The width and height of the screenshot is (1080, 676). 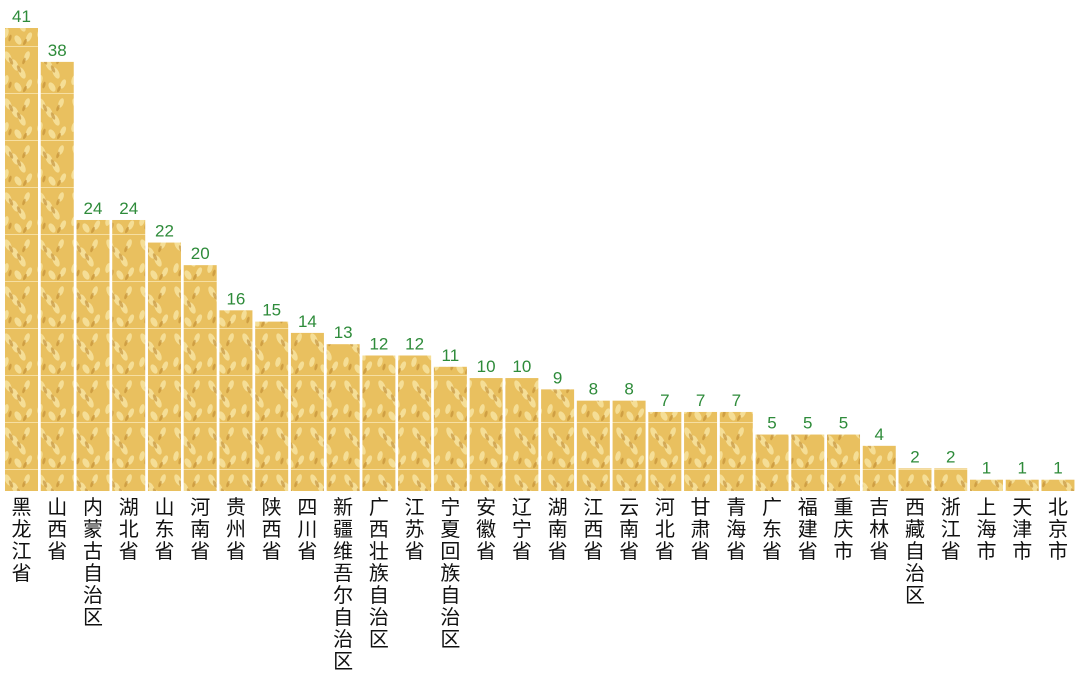 I want to click on category-label: 青海省, so click(x=736, y=529).